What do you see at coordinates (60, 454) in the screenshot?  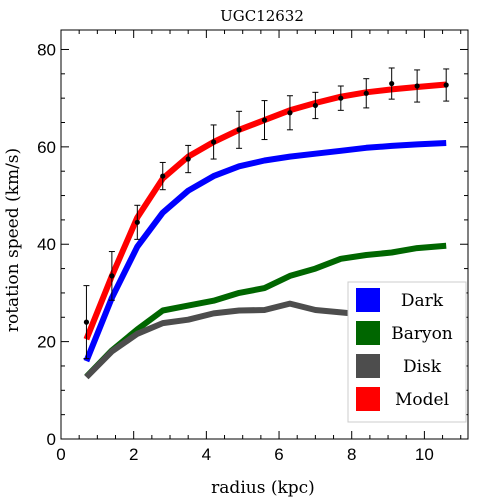 I see `x-tick-label: 0` at bounding box center [60, 454].